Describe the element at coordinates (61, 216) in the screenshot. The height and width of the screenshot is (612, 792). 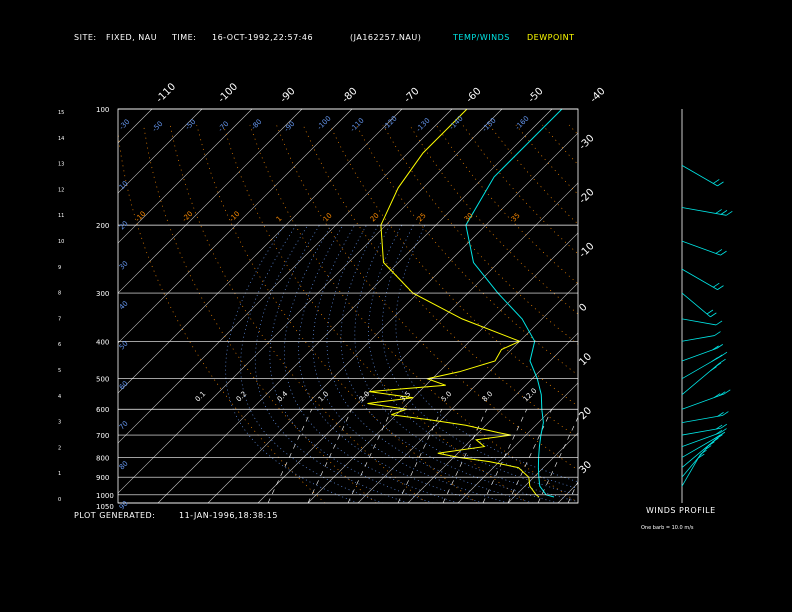
I see `height-tick-label: 11` at that location.